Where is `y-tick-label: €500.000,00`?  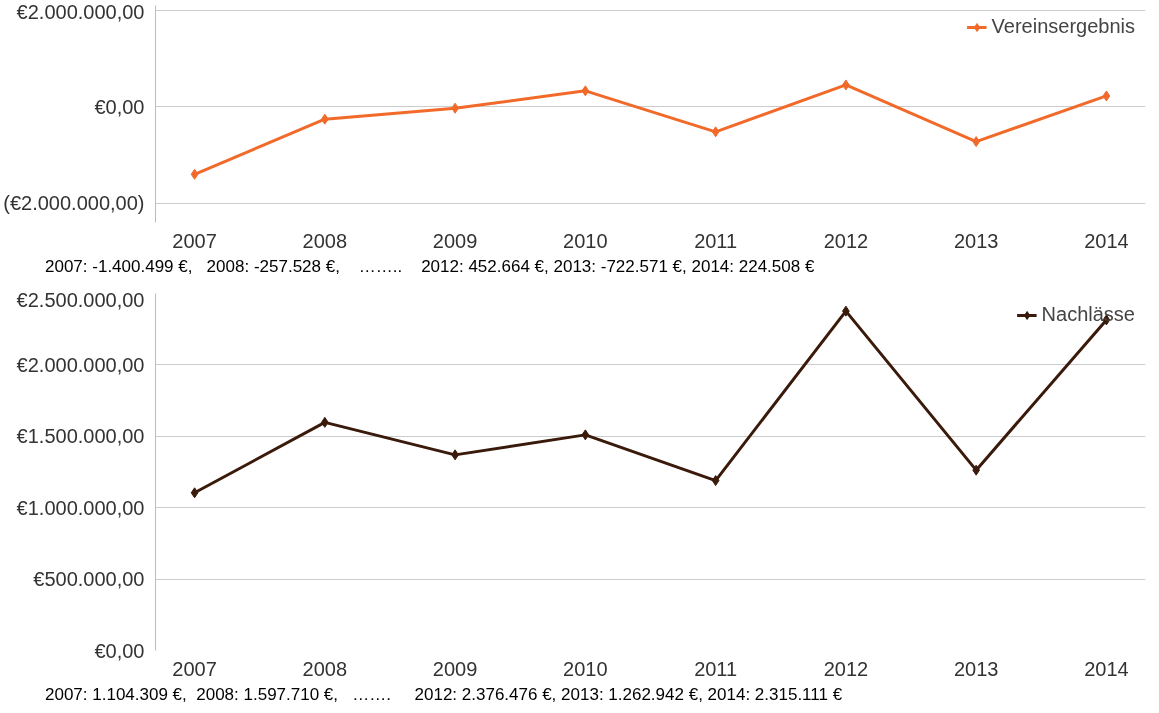 y-tick-label: €500.000,00 is located at coordinates (89, 579).